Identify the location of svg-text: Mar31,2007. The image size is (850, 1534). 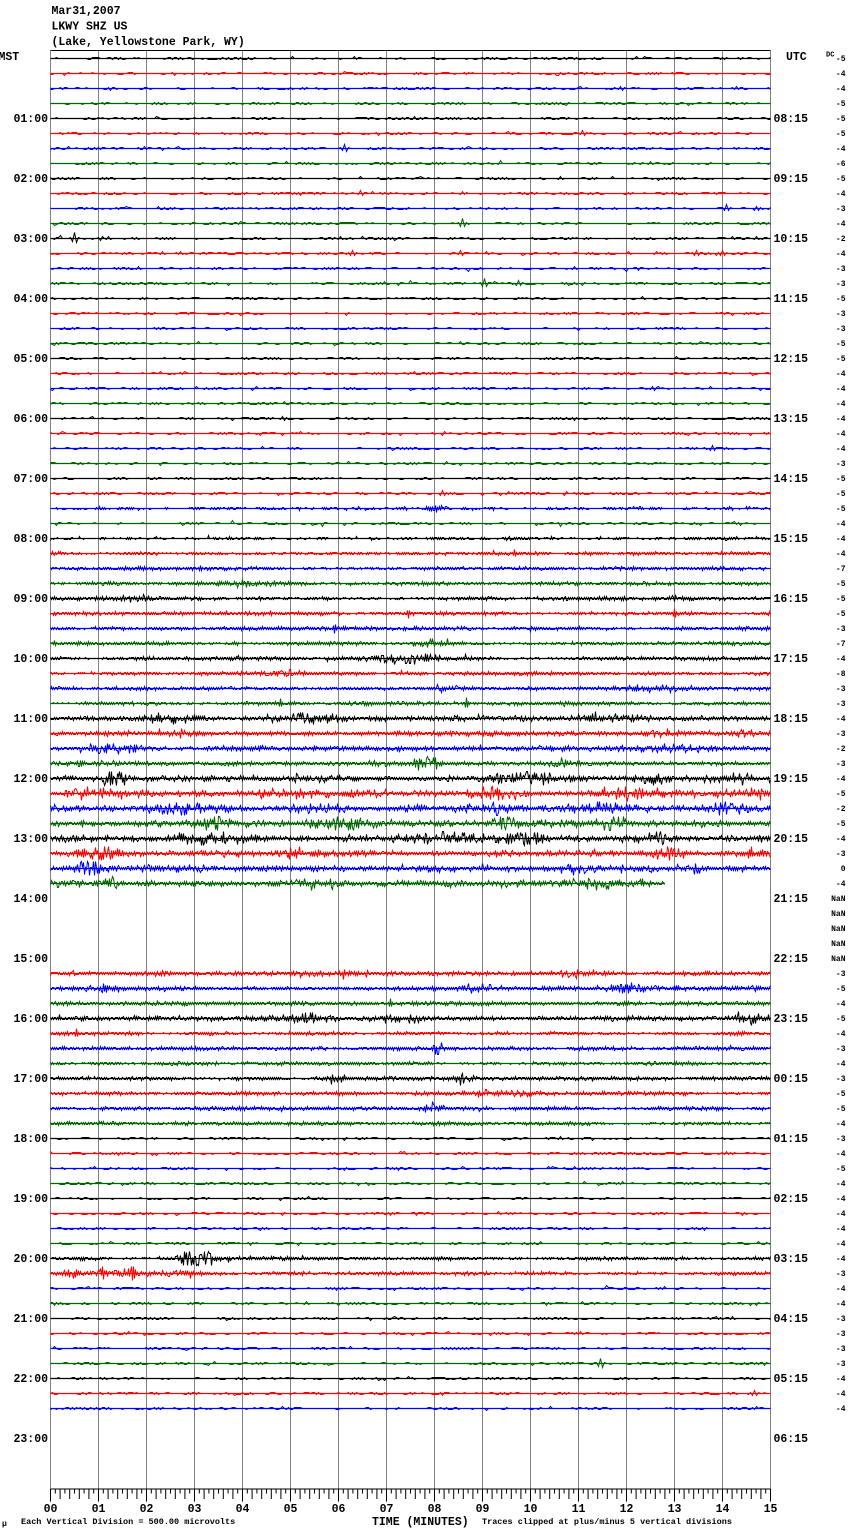
(86, 11).